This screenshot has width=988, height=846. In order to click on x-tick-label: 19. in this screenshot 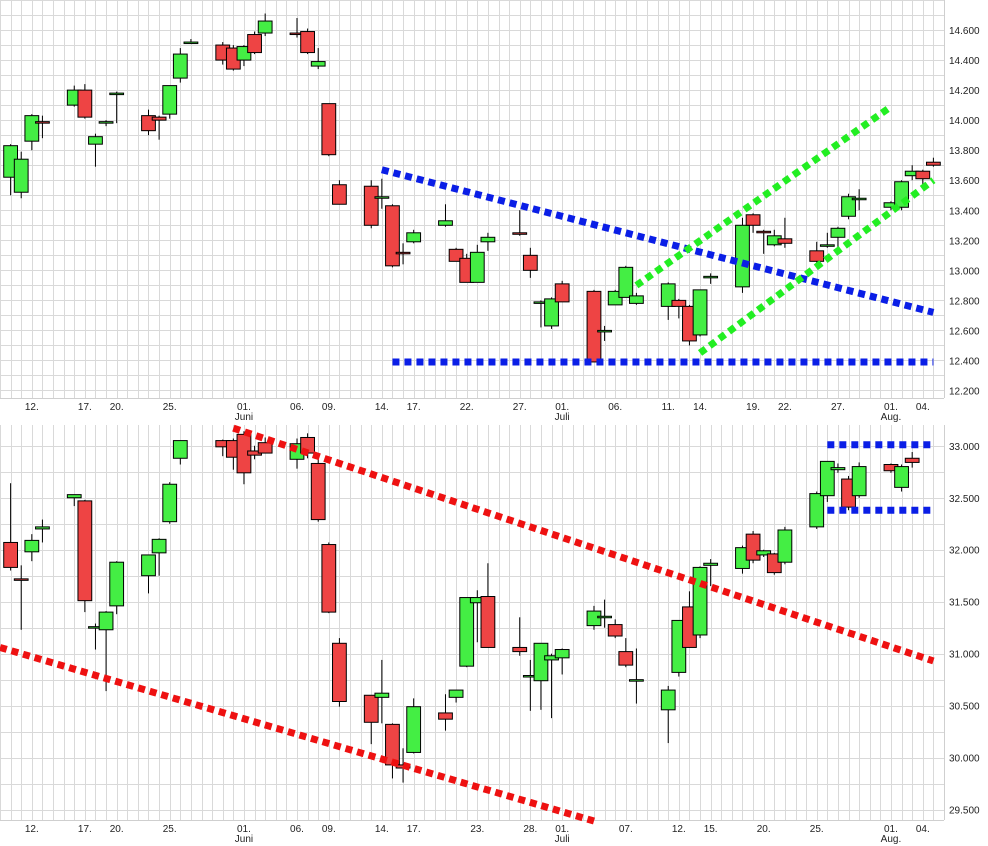, I will do `click(753, 407)`.